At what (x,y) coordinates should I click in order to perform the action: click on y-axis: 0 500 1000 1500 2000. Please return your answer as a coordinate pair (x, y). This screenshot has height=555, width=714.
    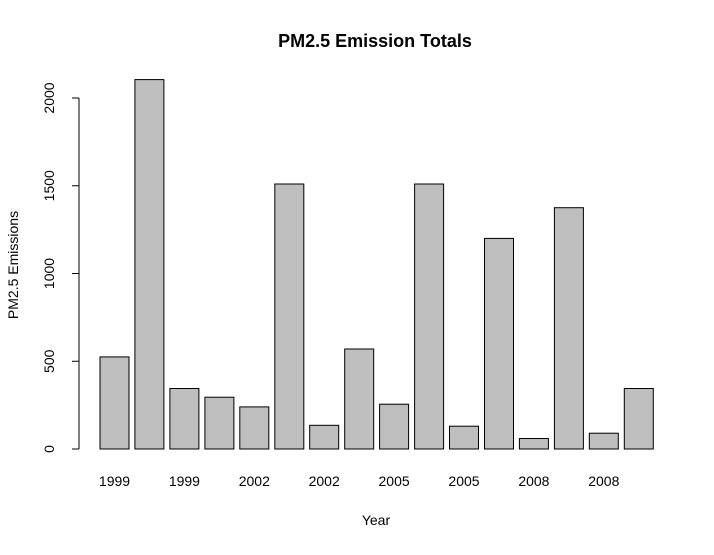
    Looking at the image, I should click on (60, 267).